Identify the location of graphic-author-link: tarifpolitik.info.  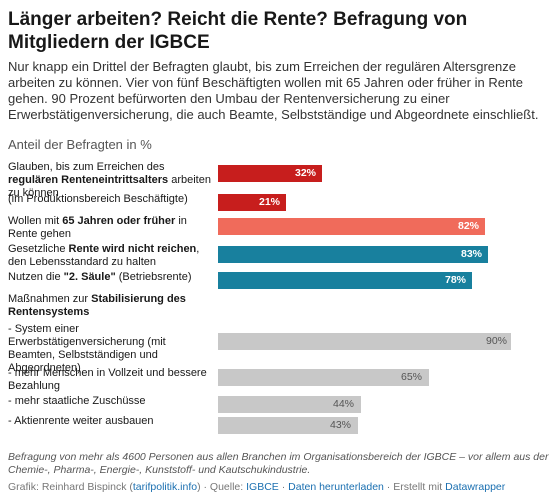
(165, 487).